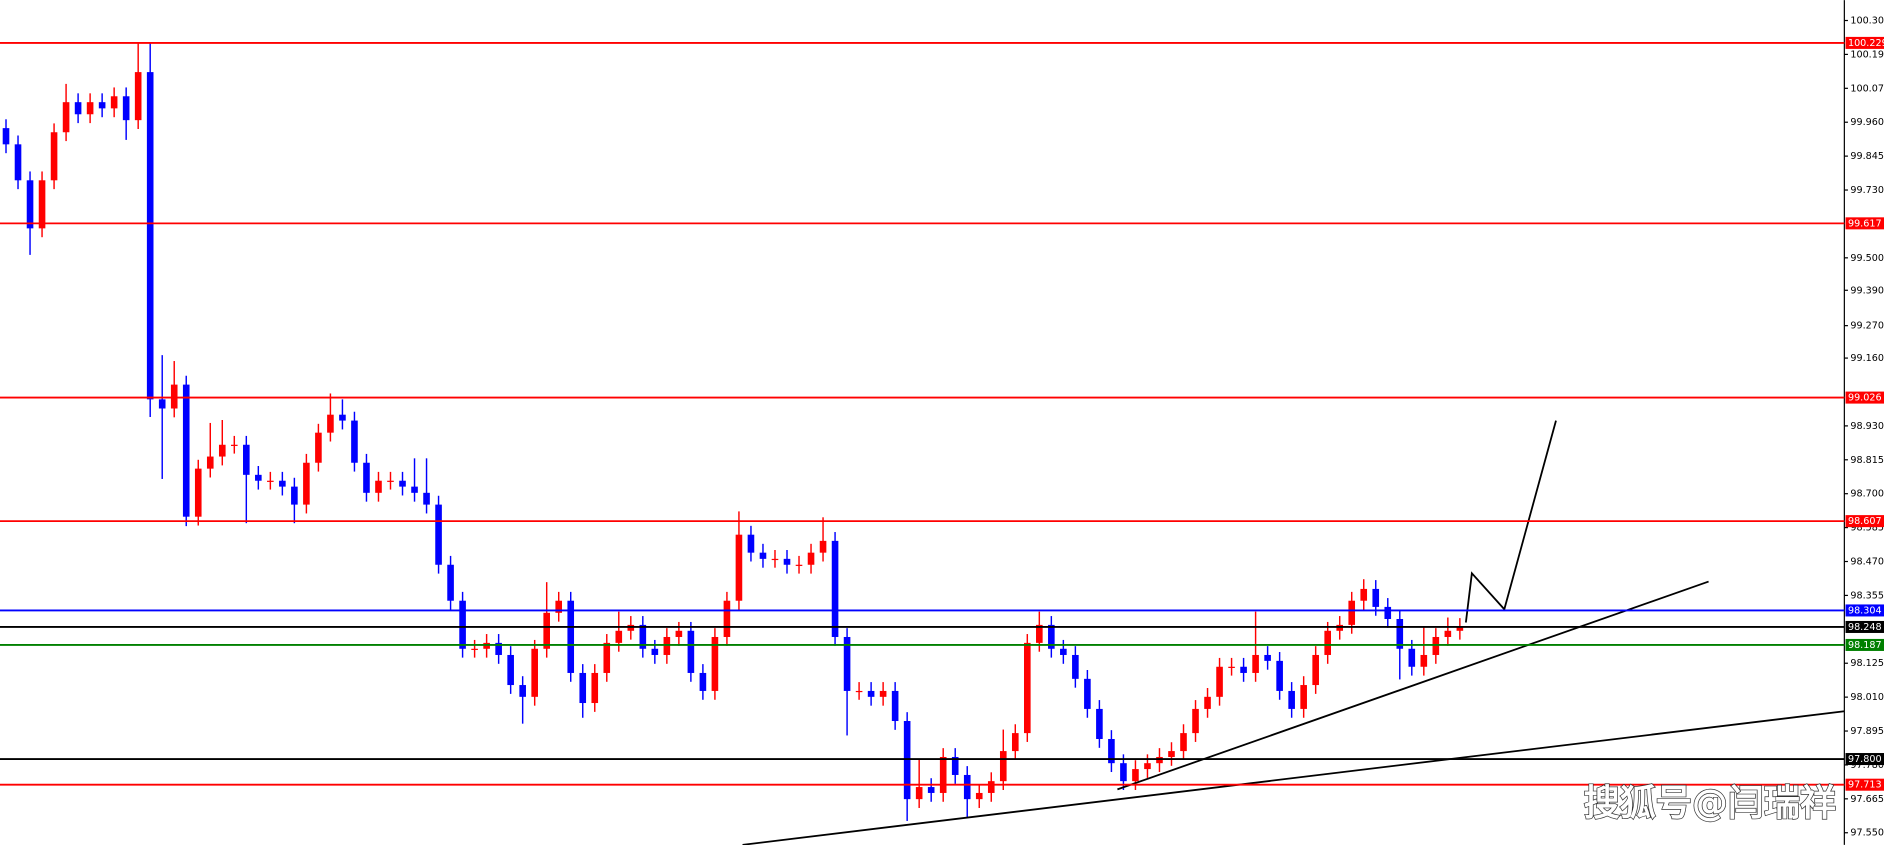  I want to click on watermark: 搜狐号@闫瑞祥, so click(1710, 803).